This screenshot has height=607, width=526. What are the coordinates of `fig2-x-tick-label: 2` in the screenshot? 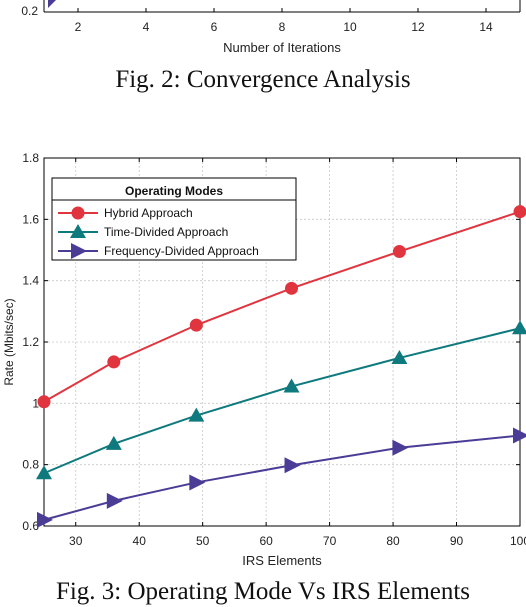 It's located at (78, 27).